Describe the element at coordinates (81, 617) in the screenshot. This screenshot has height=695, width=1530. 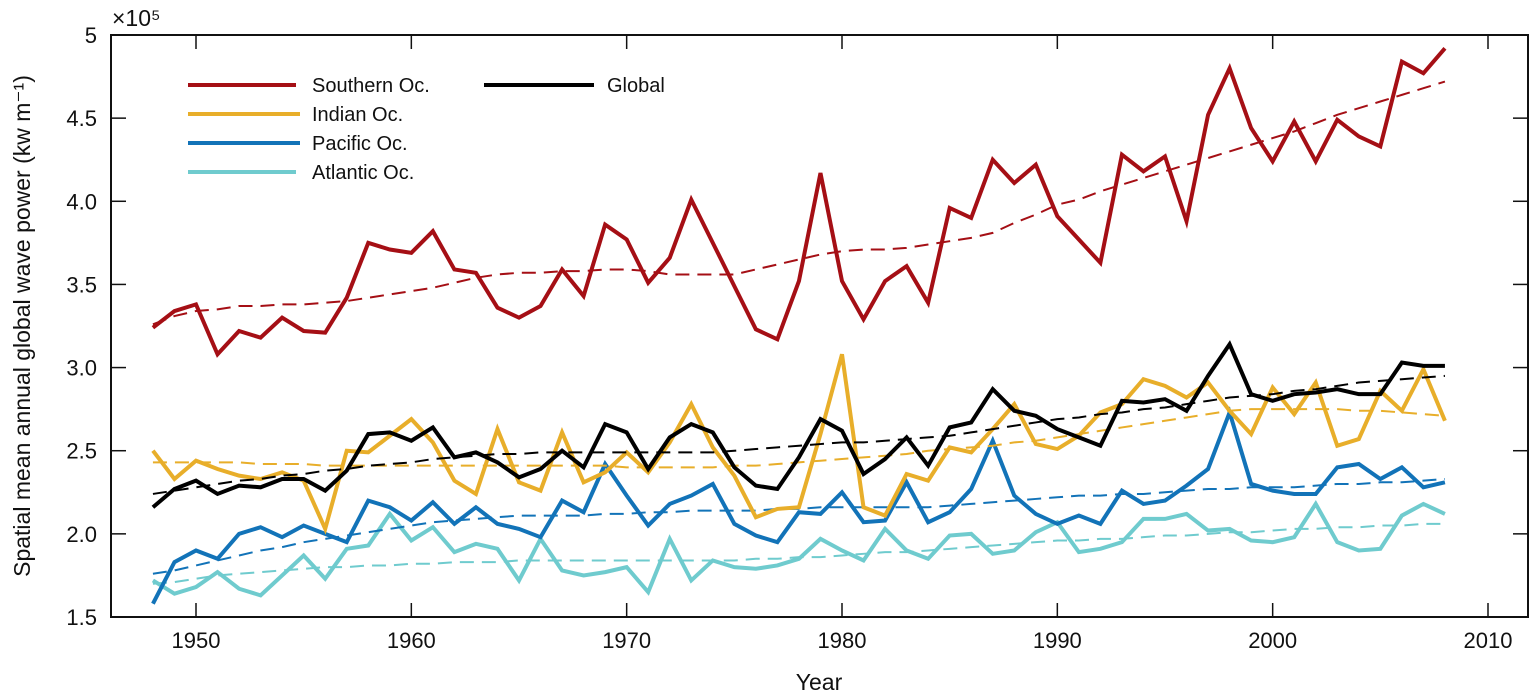
I see `y-tick-label: 1.5` at that location.